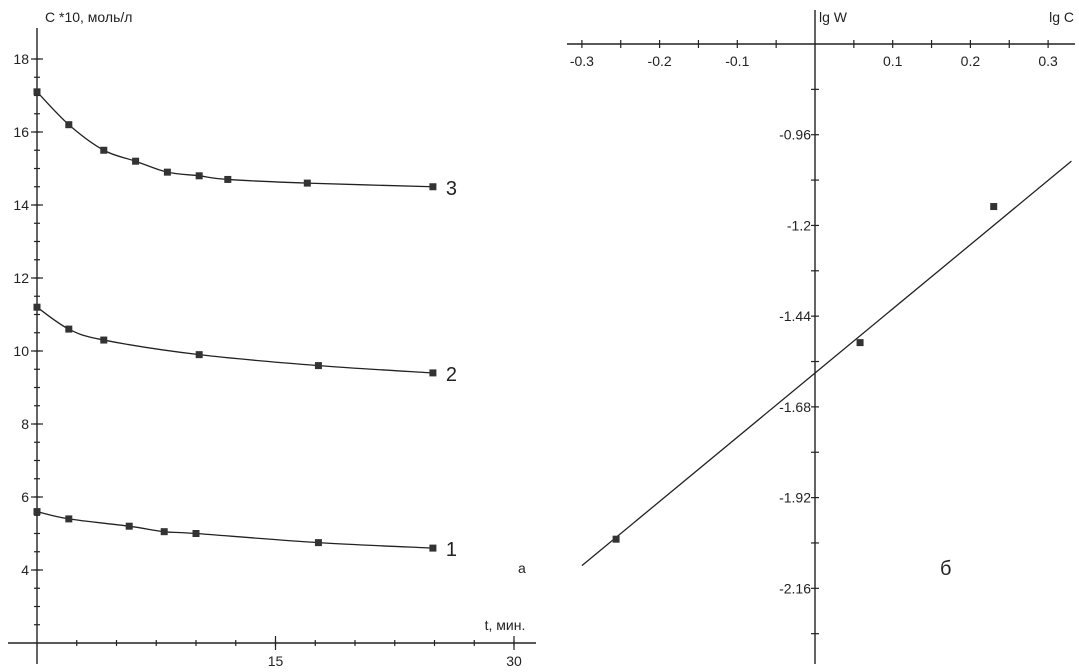  What do you see at coordinates (795, 588) in the screenshot?
I see `y-tick-label-b: -2.16` at bounding box center [795, 588].